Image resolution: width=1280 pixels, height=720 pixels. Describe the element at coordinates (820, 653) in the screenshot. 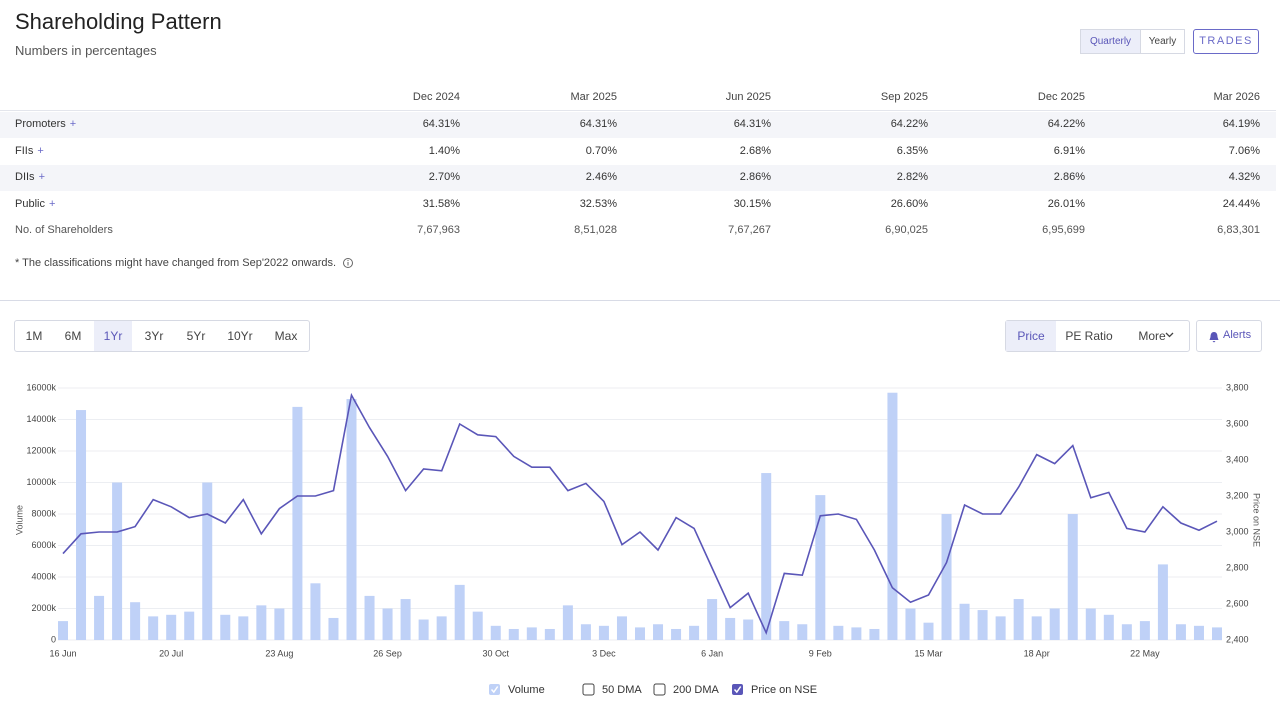

I see `x-tick-label: 9 Feb` at that location.